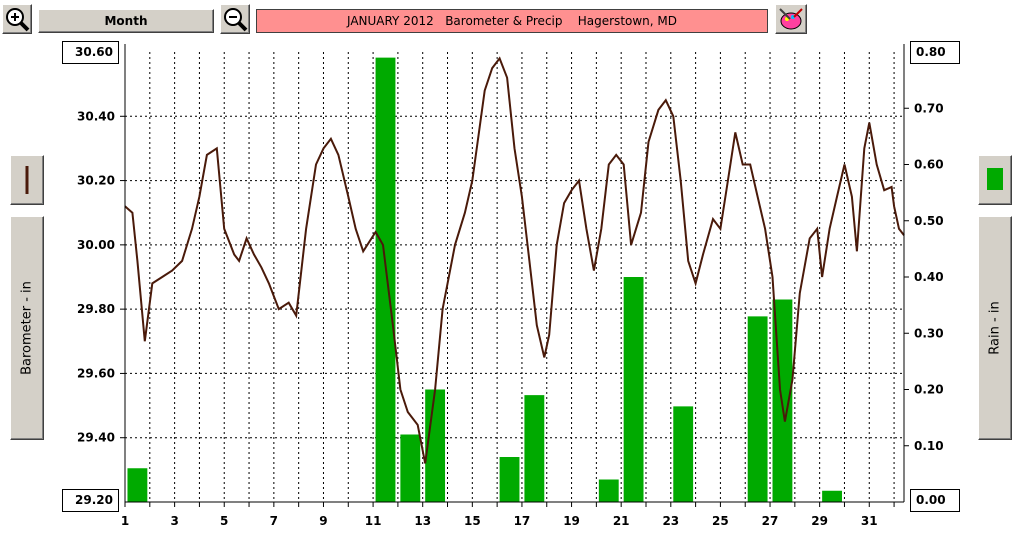  What do you see at coordinates (571, 521) in the screenshot?
I see `x-tick-label: 19` at bounding box center [571, 521].